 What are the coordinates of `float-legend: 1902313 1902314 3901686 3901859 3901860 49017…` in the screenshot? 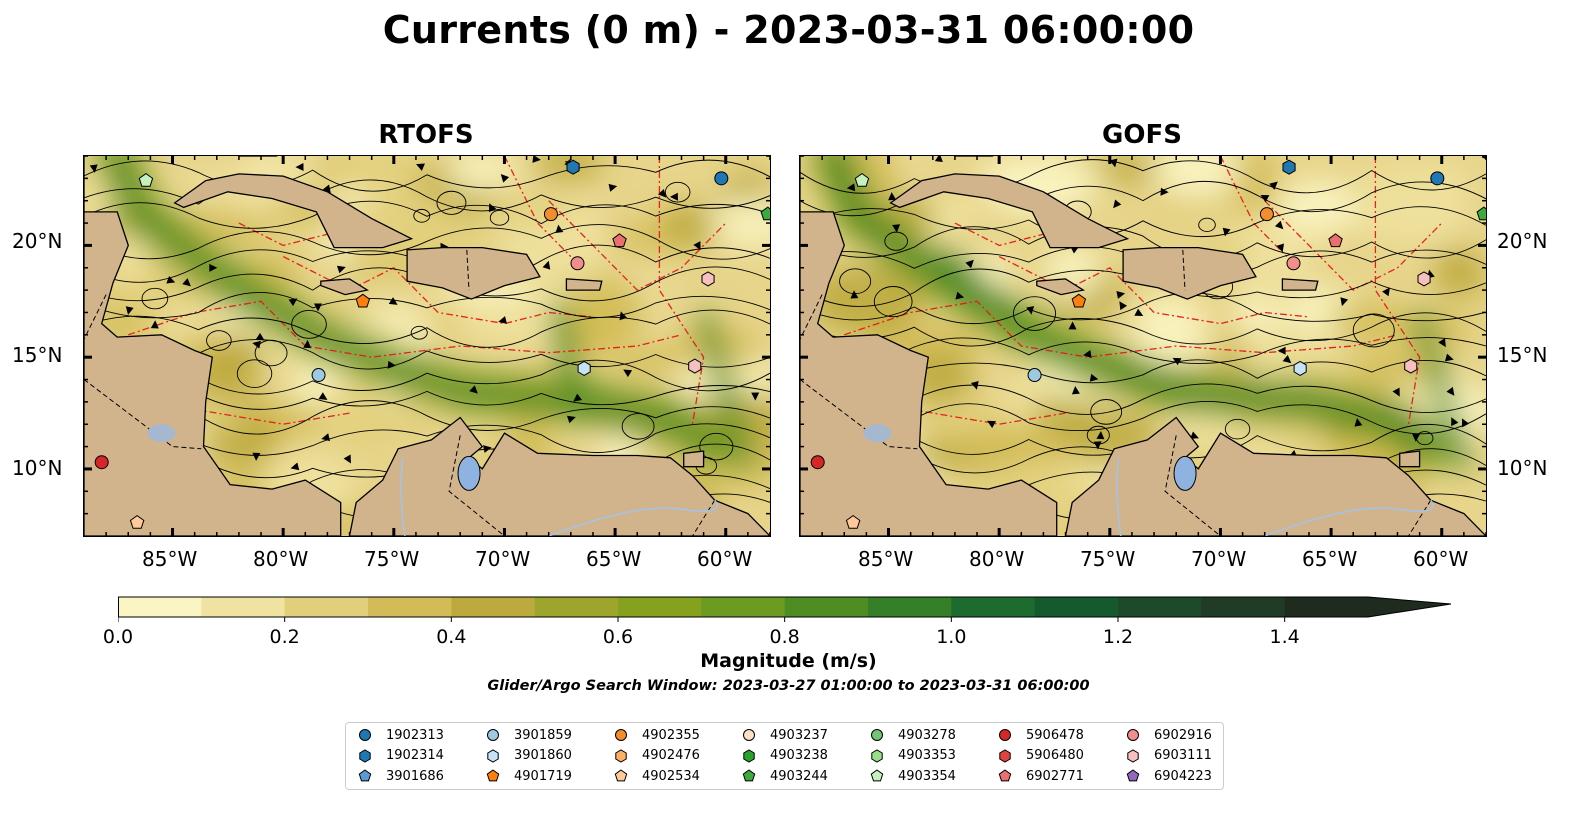 It's located at (784, 756).